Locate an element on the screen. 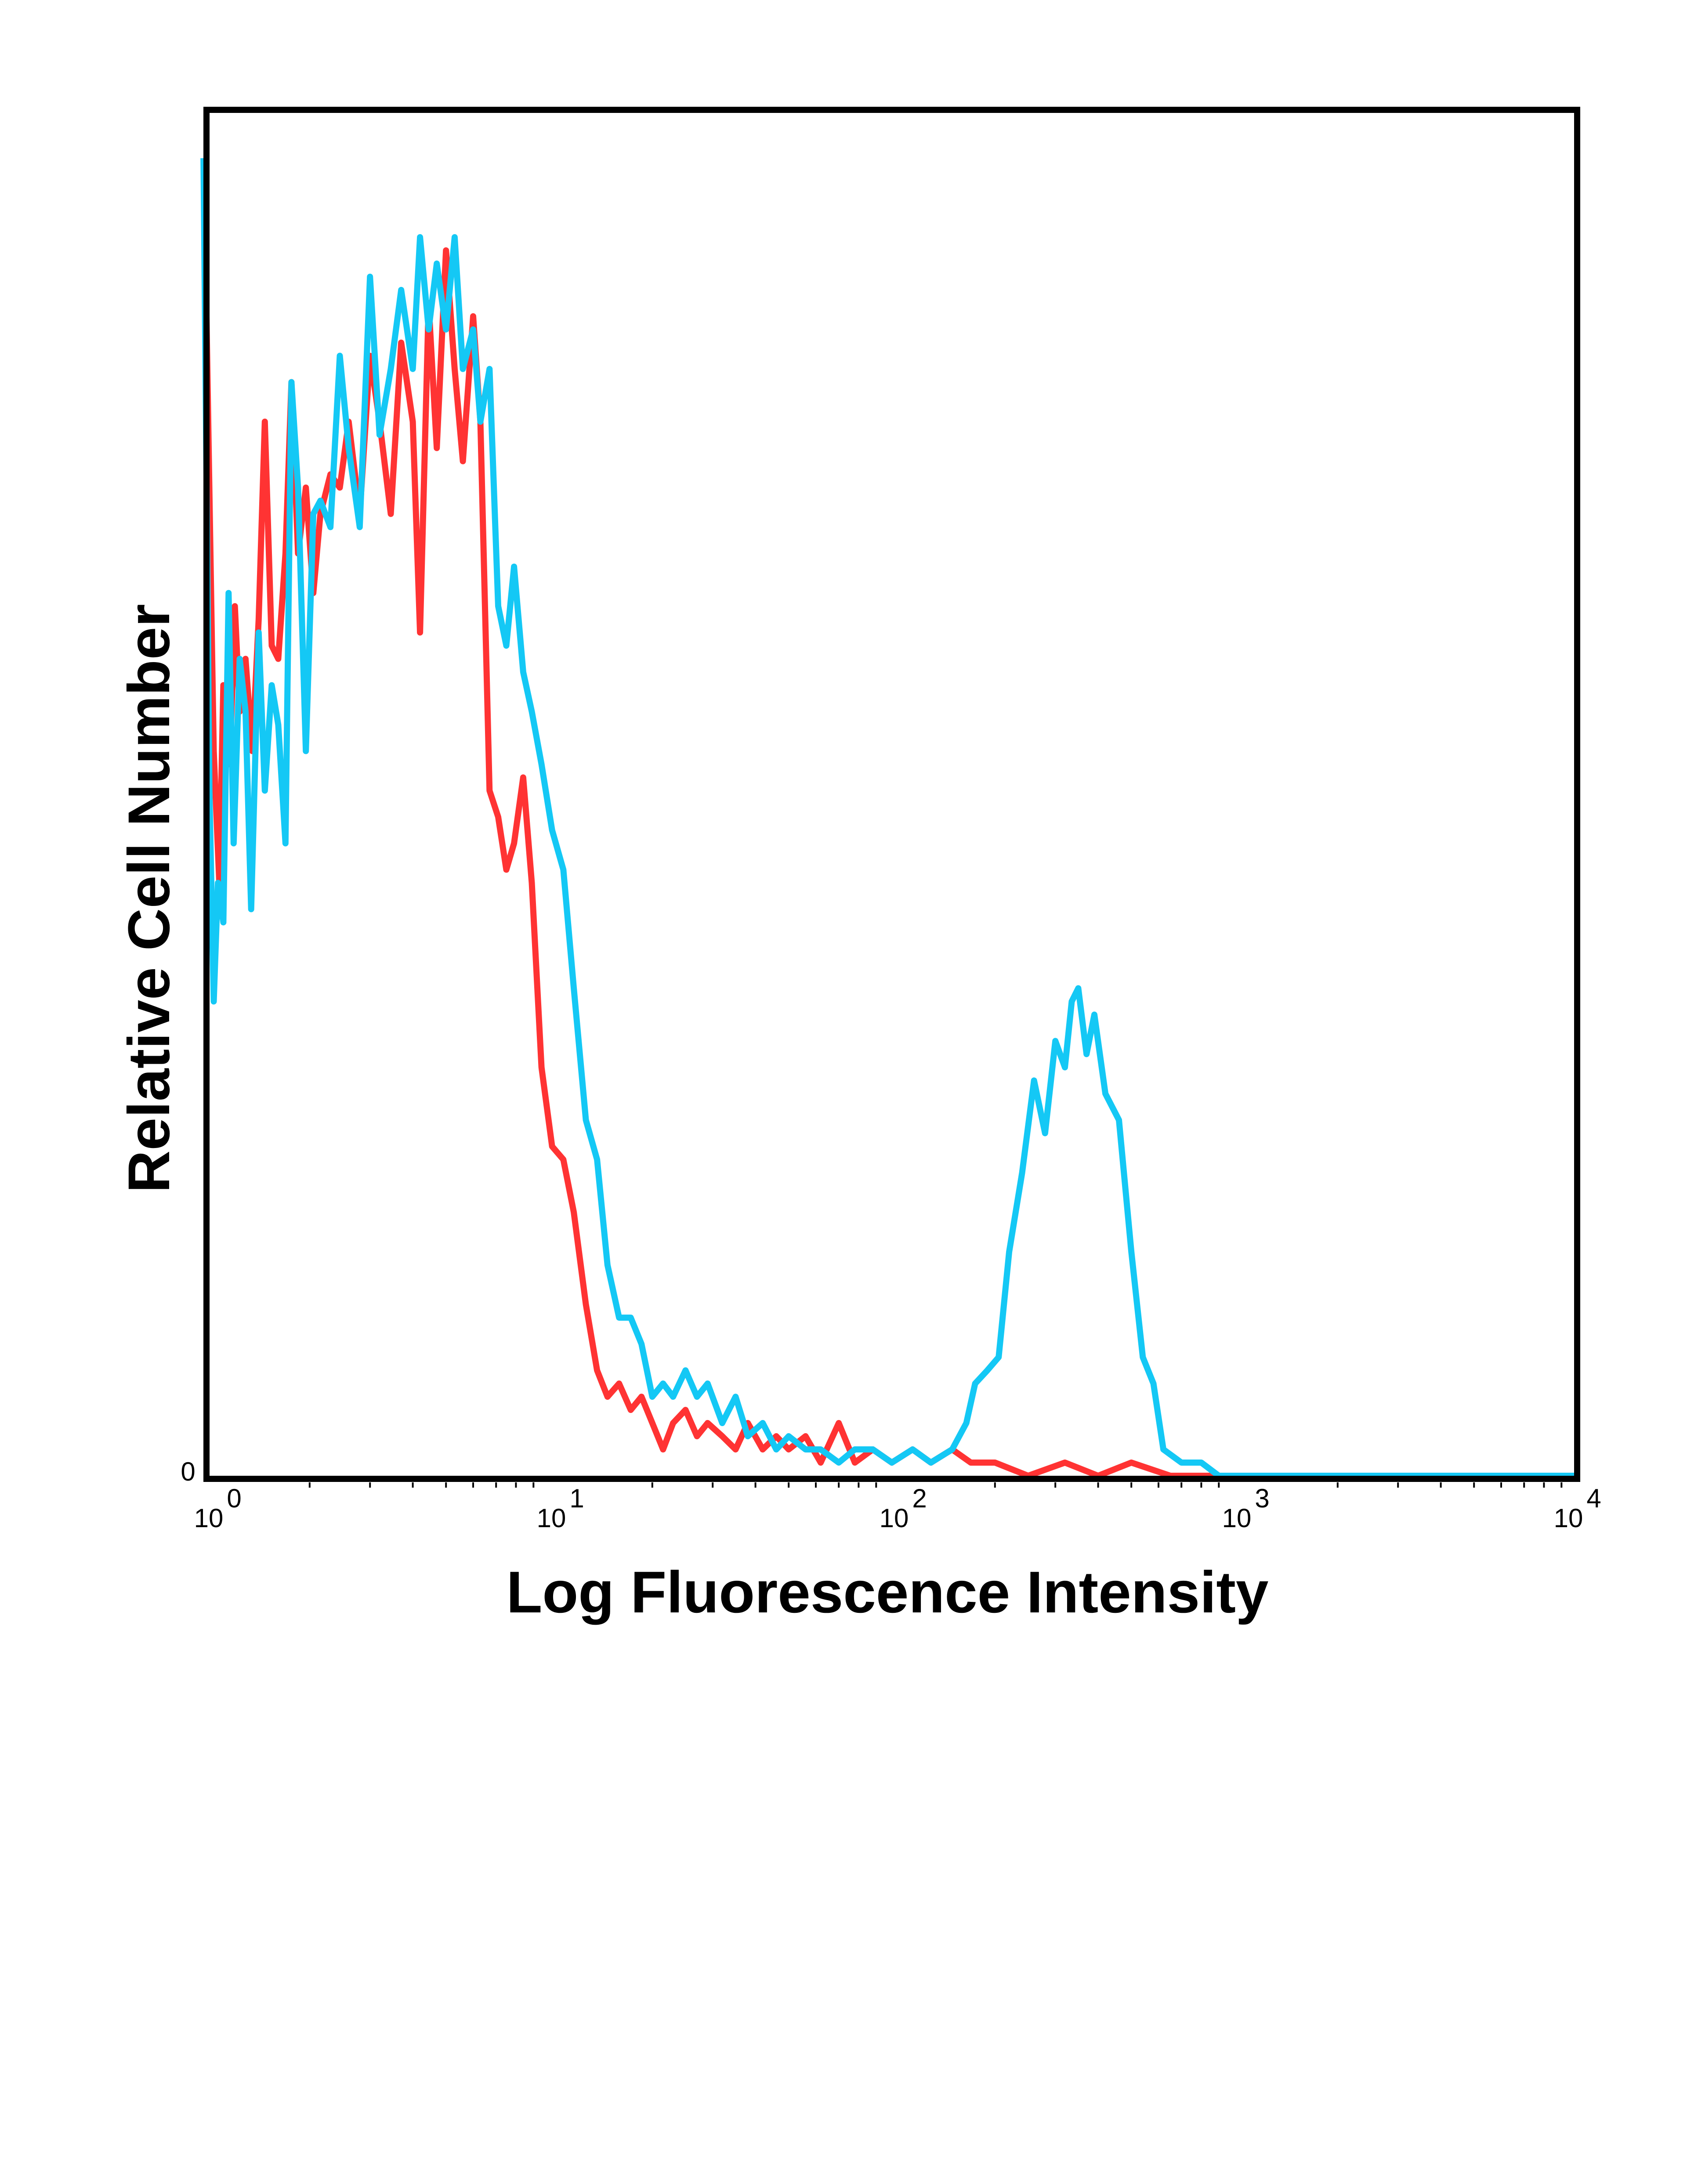  x-tick-label-exponent: 4 is located at coordinates (1593, 1498).